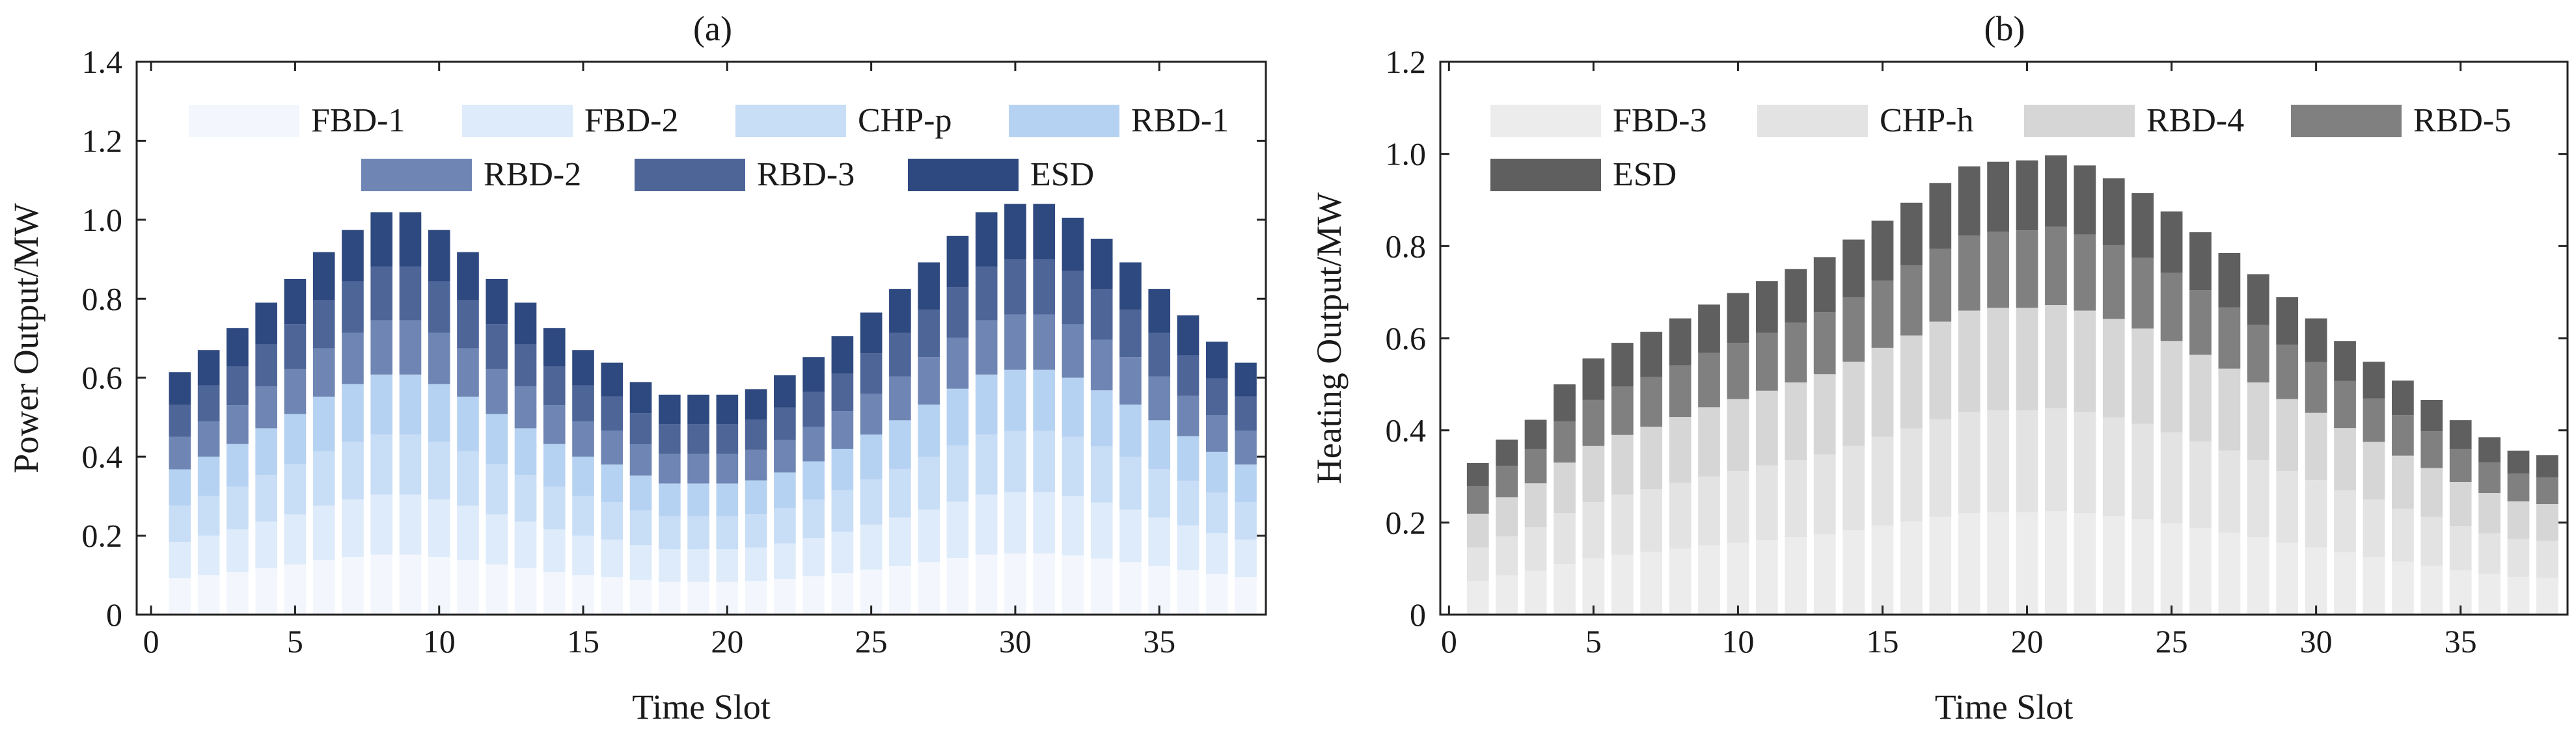  What do you see at coordinates (1062, 174) in the screenshot?
I see `legend-label-esd: ESD` at bounding box center [1062, 174].